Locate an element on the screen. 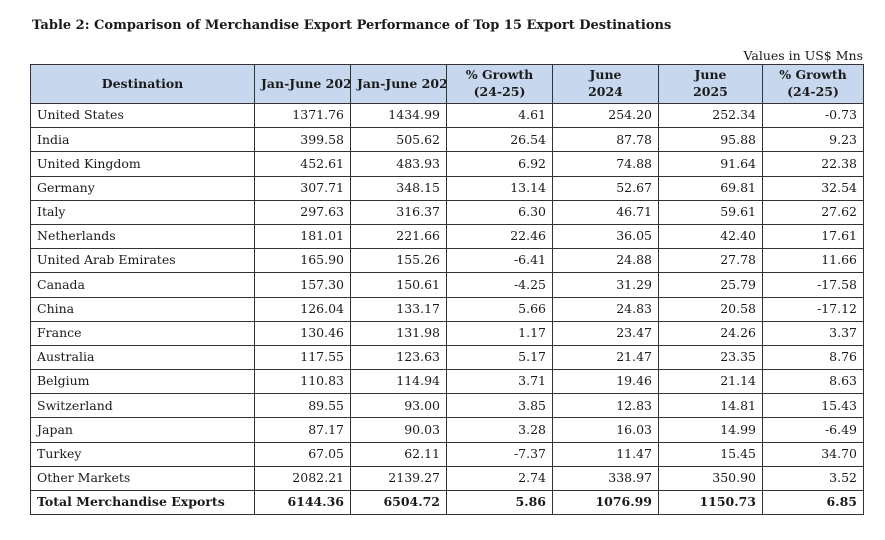  cell-growth-jan-june: 5.86 is located at coordinates (499, 502).